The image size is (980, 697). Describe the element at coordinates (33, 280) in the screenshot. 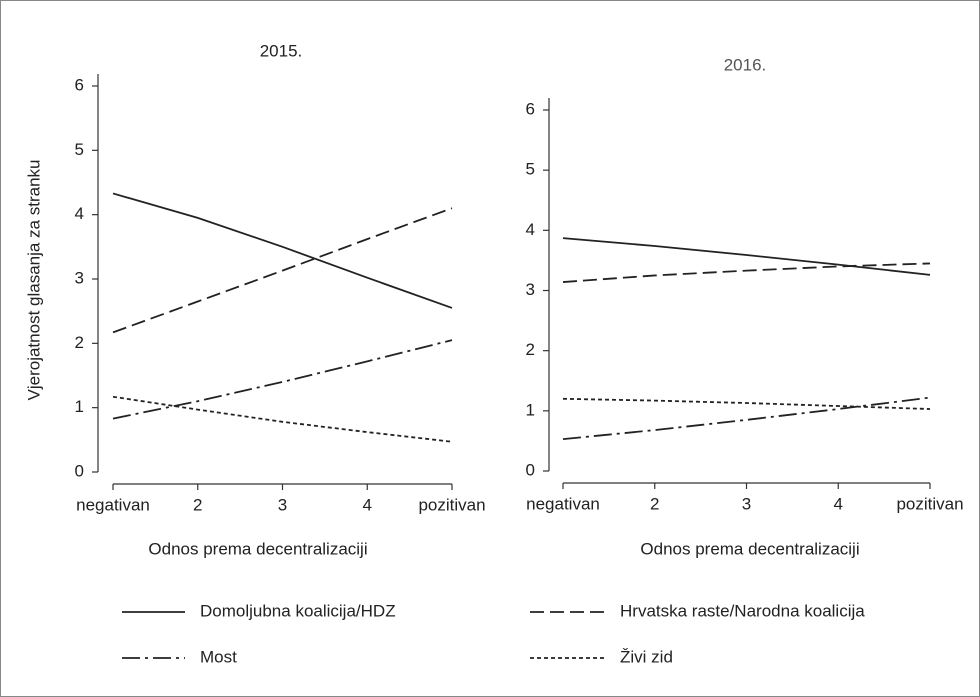

I see `y-axis-label: Vjerojatnost glasanja za stranku` at that location.